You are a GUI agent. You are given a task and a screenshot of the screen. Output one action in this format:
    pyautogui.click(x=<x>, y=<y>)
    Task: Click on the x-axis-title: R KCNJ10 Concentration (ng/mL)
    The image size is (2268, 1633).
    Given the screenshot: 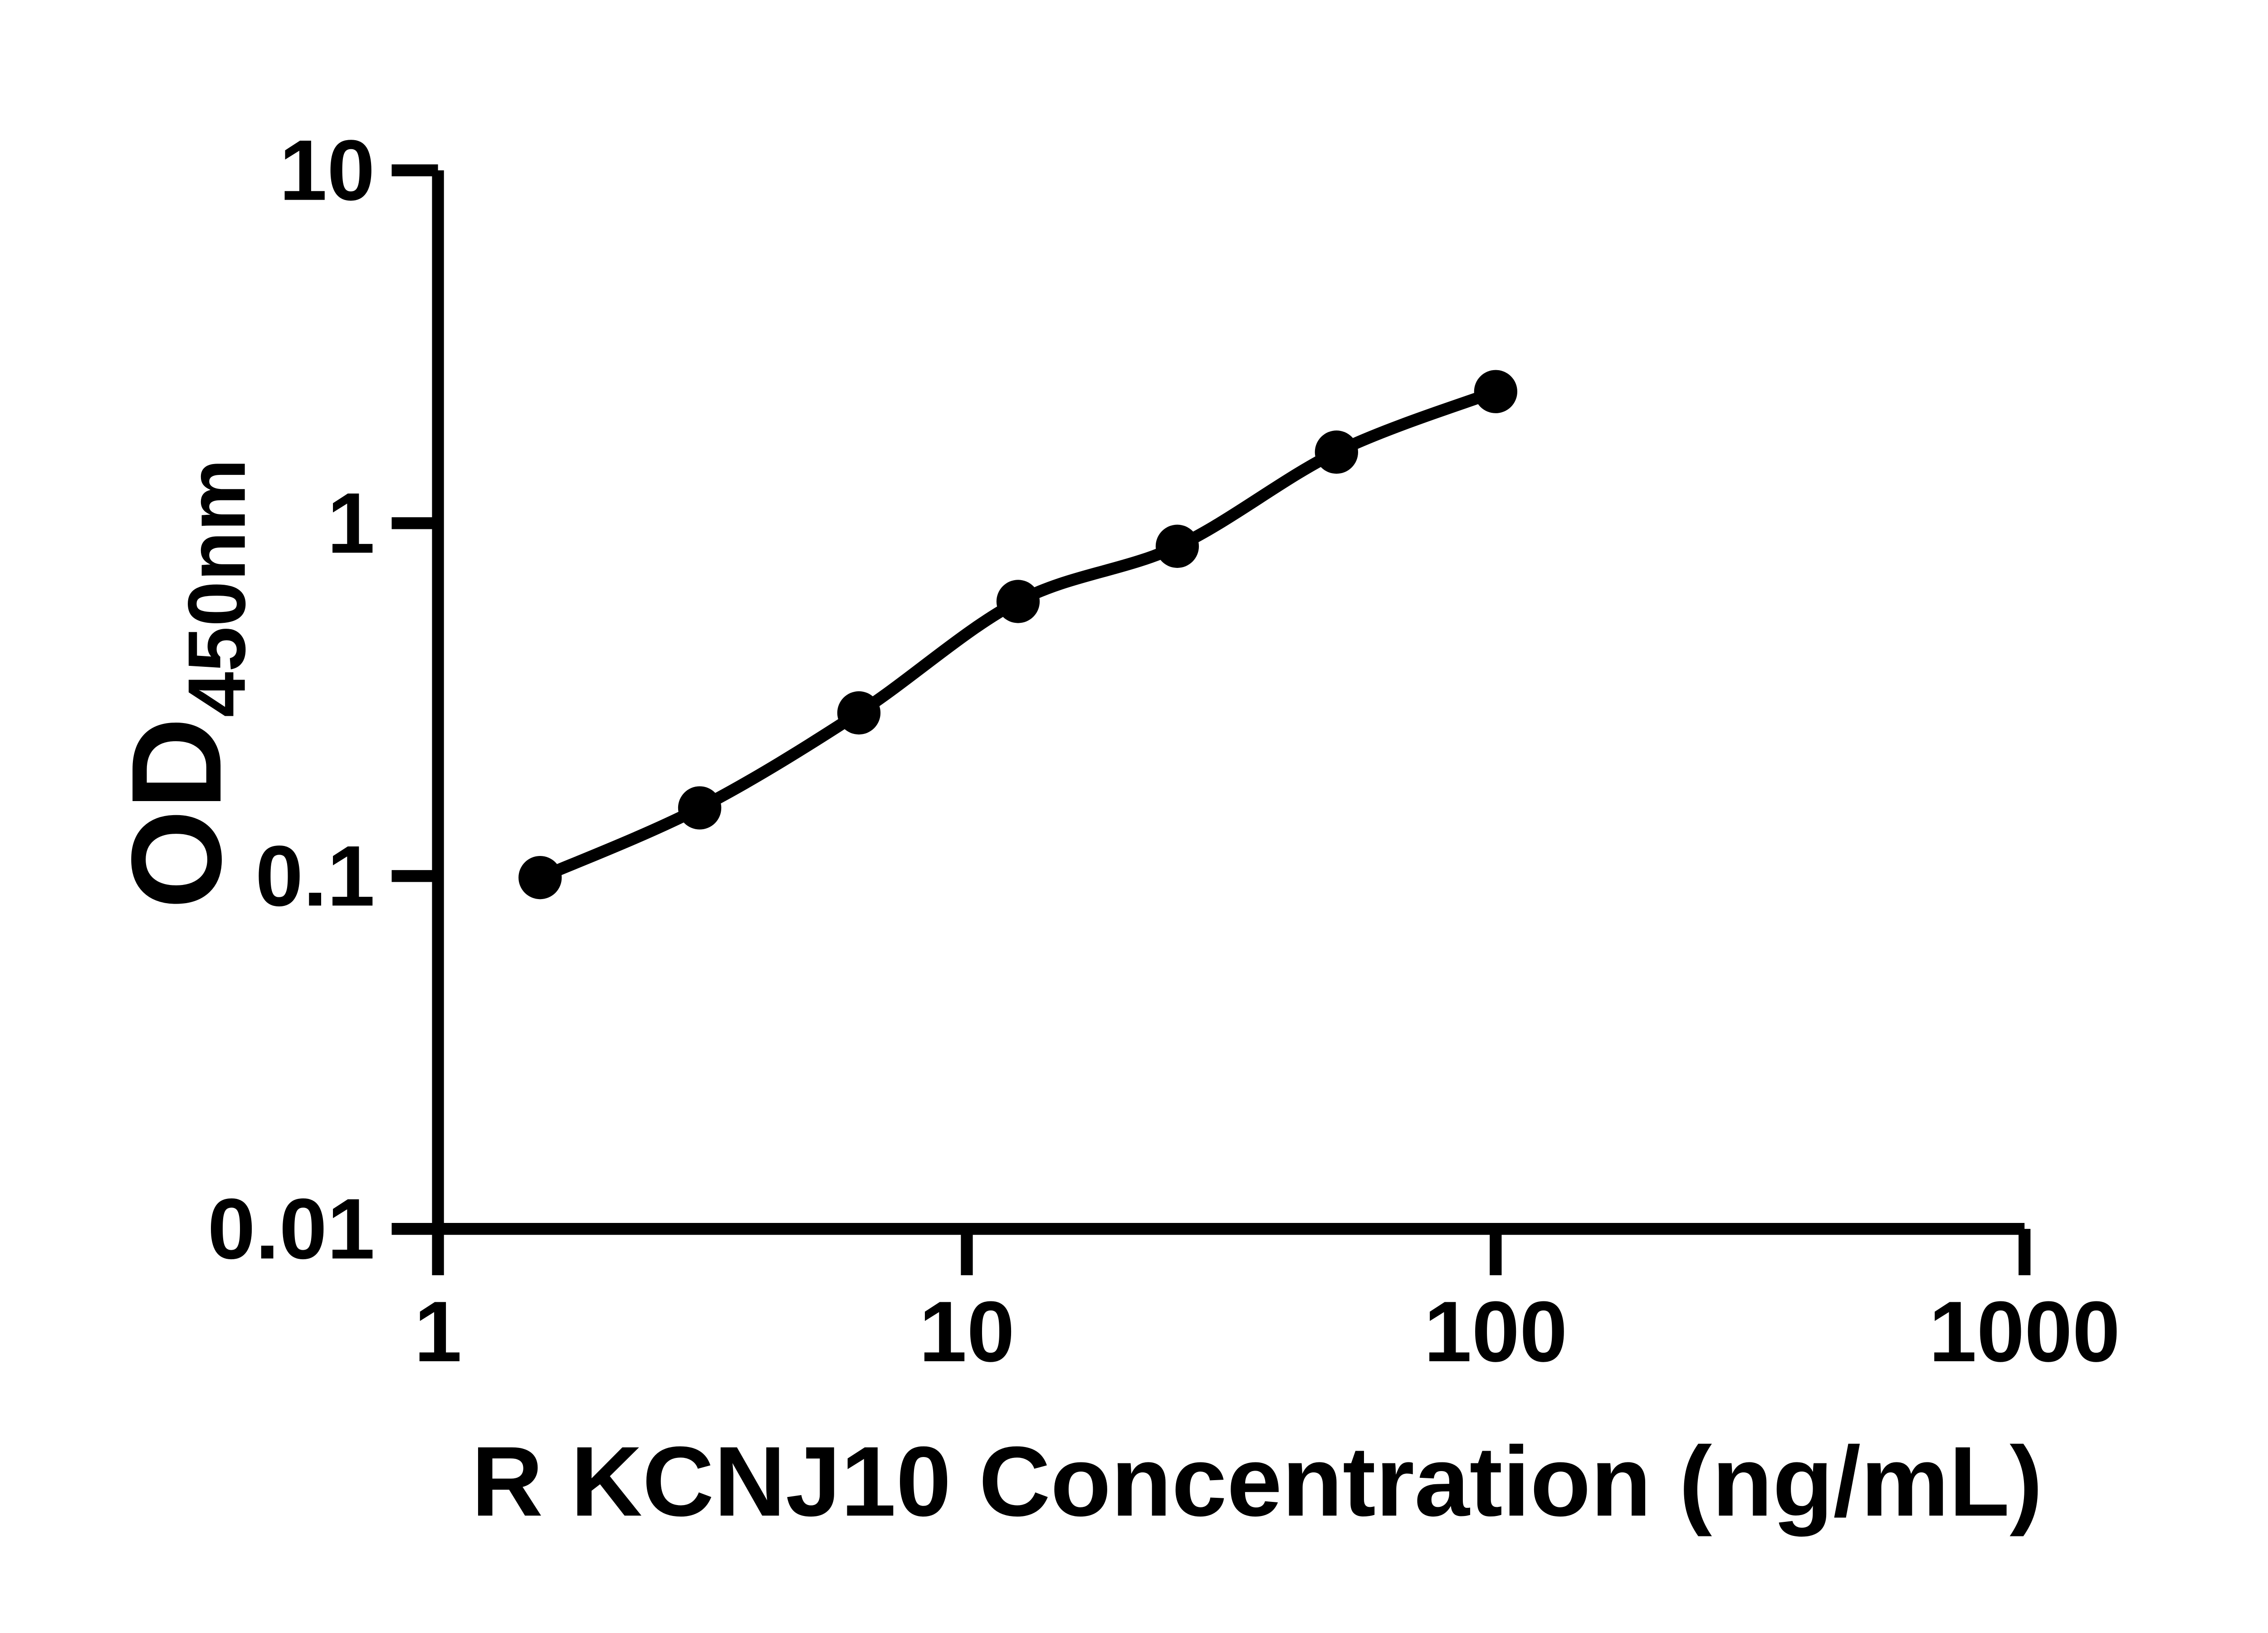 What is the action you would take?
    pyautogui.click(x=1257, y=1481)
    